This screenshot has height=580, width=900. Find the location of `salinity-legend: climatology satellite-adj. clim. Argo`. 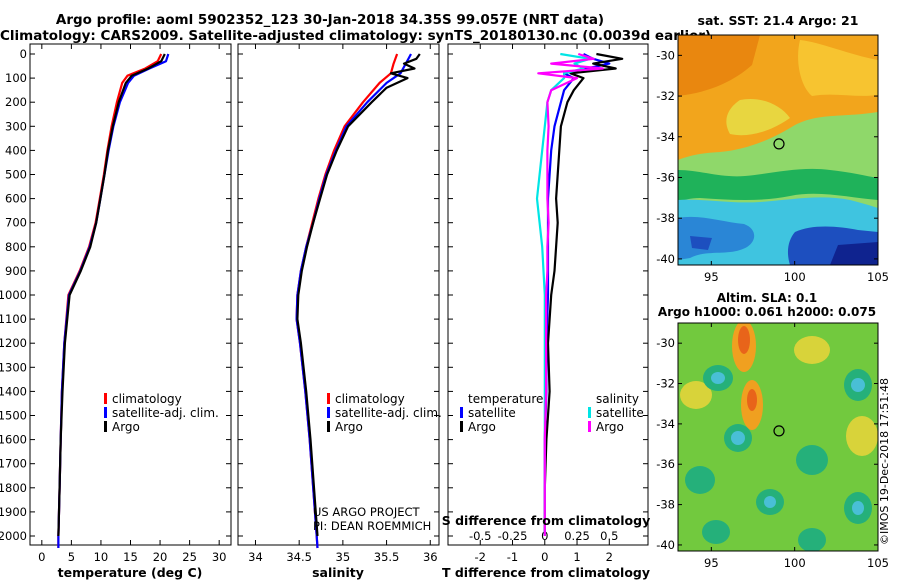

salinity-legend: climatology satellite-adj. clim. Argo is located at coordinates (384, 413).